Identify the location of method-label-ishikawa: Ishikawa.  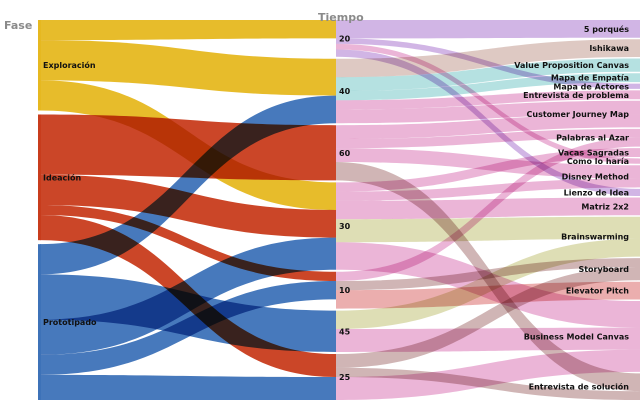
(609, 48).